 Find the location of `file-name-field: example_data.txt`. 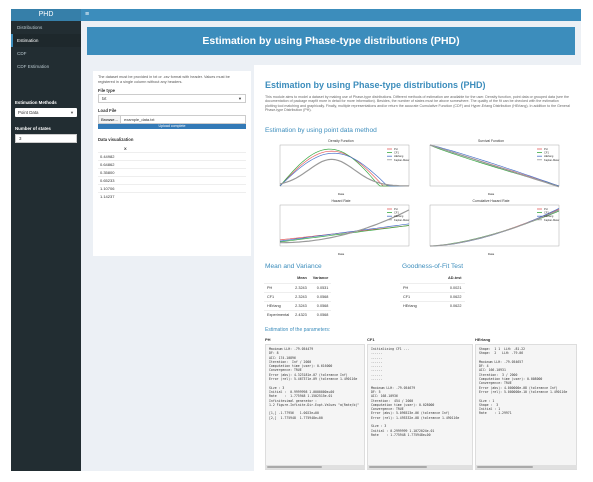

file-name-field: example_data.txt is located at coordinates (139, 120).